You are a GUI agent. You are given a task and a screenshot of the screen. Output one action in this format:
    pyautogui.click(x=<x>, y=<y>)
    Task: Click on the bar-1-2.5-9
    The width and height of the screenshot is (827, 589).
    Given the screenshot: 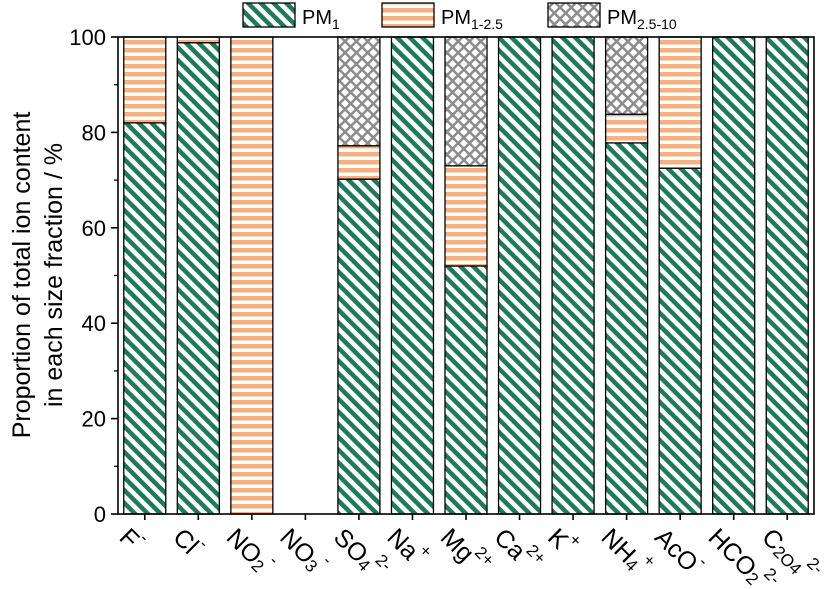 What is the action you would take?
    pyautogui.click(x=626, y=128)
    